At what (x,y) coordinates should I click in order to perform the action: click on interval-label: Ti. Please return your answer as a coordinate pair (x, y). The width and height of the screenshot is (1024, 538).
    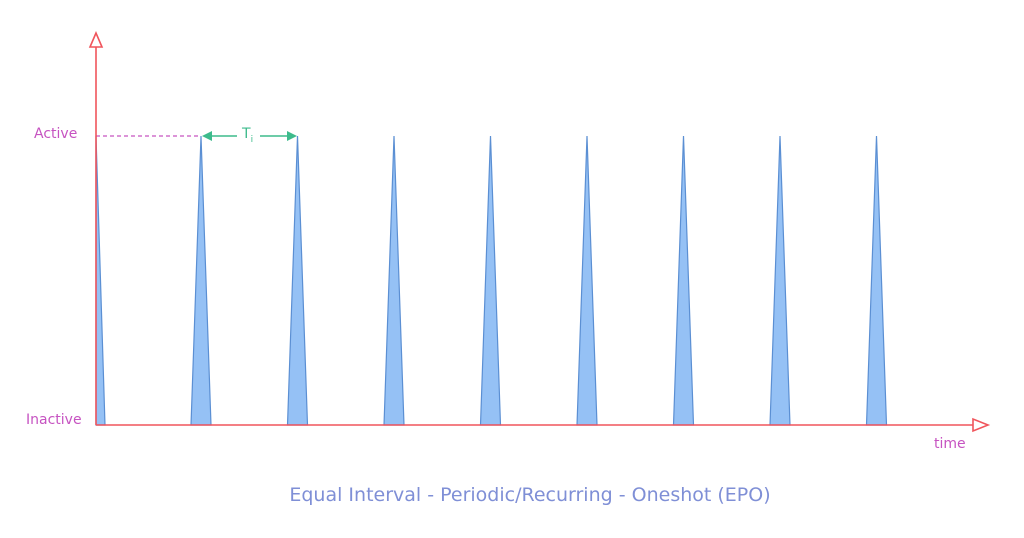
    Looking at the image, I should click on (247, 137).